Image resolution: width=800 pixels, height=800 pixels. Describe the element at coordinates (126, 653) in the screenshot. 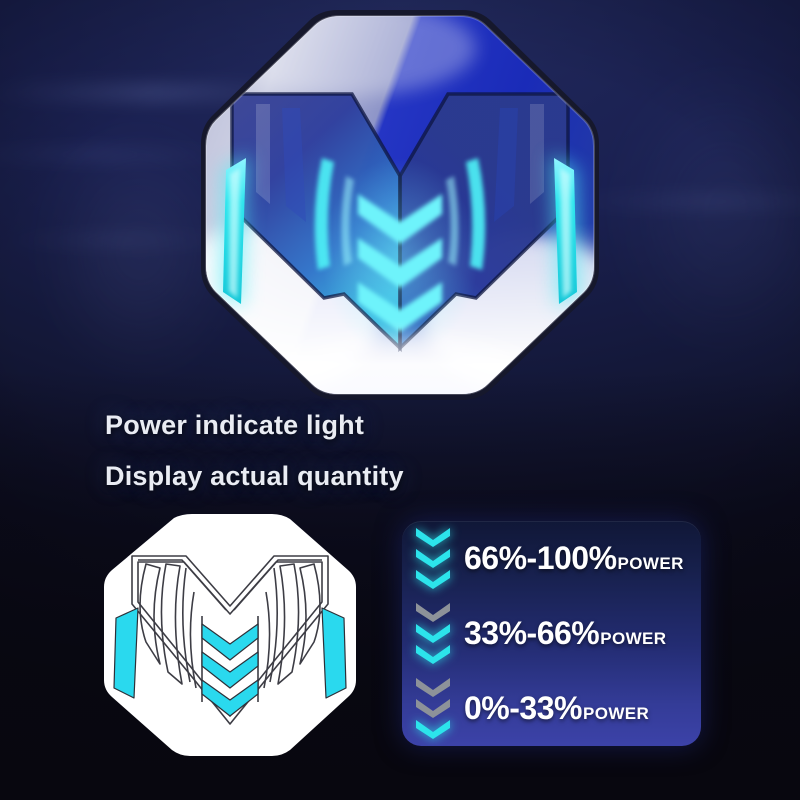

I see `outline-side-light-left` at that location.